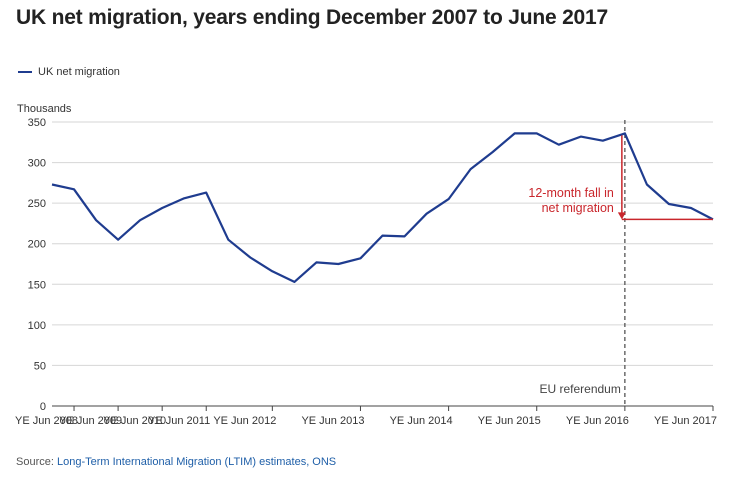  Describe the element at coordinates (509, 421) in the screenshot. I see `x-tick-label: YE Jun 2015` at that location.